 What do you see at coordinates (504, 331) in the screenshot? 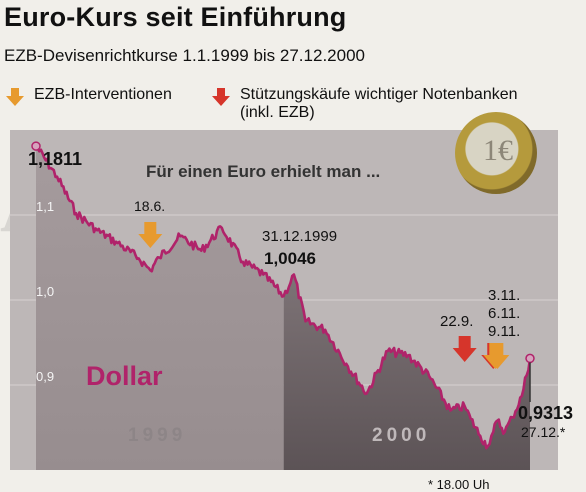
I see `annotation-label: 9.11.` at bounding box center [504, 331].